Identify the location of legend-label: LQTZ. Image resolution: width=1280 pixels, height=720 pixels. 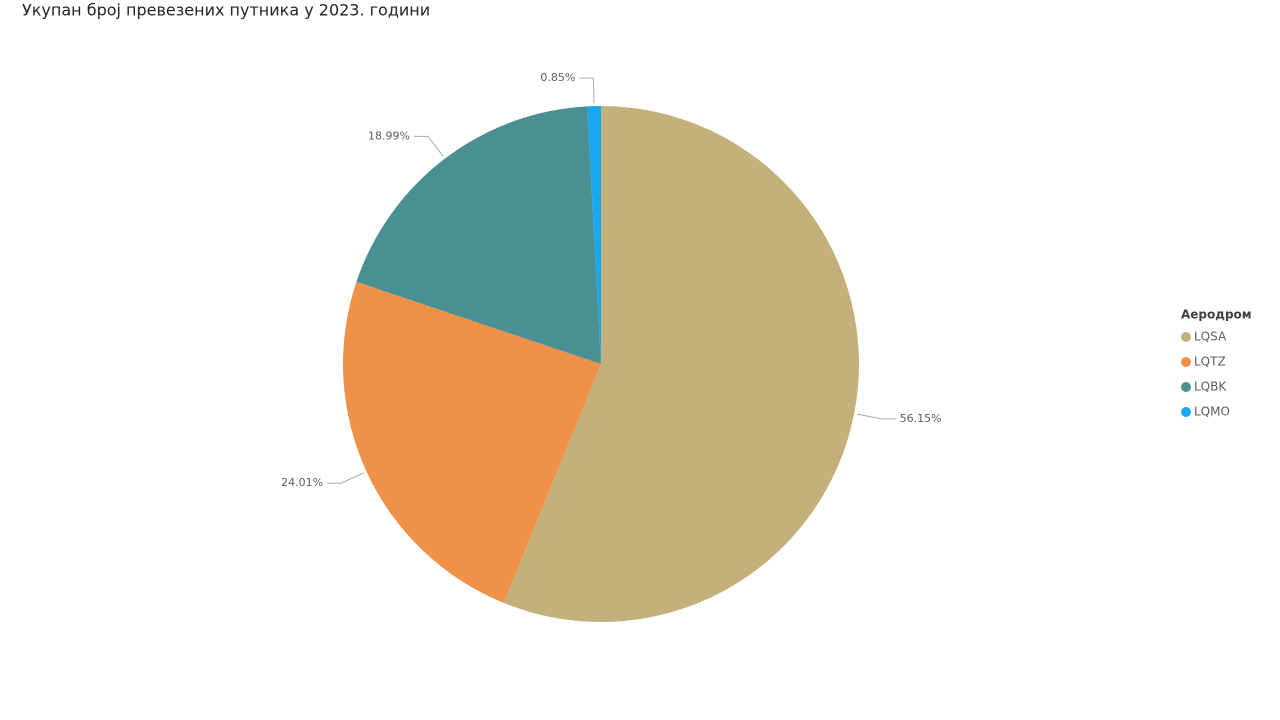
(1210, 362).